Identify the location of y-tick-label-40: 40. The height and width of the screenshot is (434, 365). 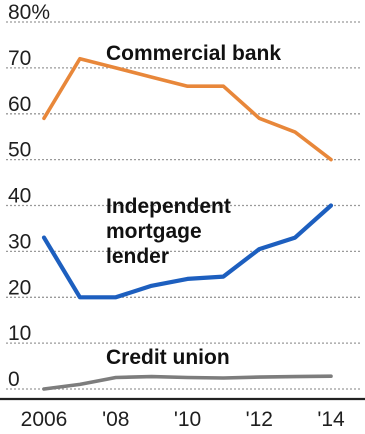
(19, 196).